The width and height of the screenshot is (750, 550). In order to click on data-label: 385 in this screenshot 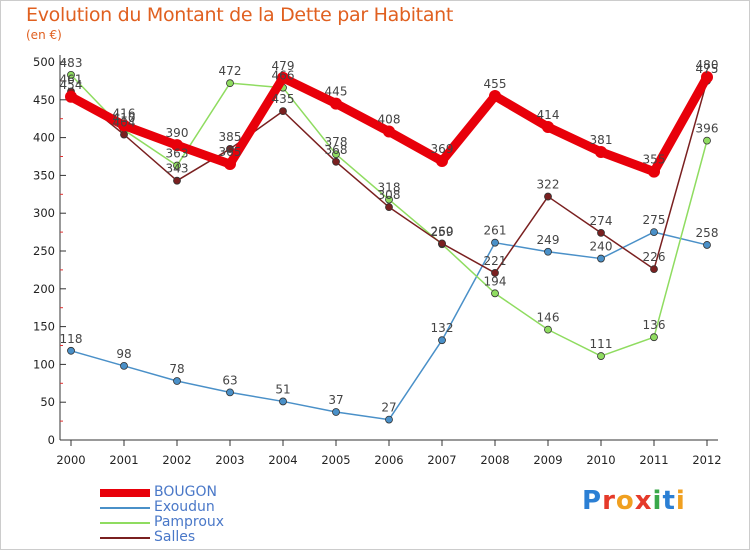, I will do `click(230, 137)`.